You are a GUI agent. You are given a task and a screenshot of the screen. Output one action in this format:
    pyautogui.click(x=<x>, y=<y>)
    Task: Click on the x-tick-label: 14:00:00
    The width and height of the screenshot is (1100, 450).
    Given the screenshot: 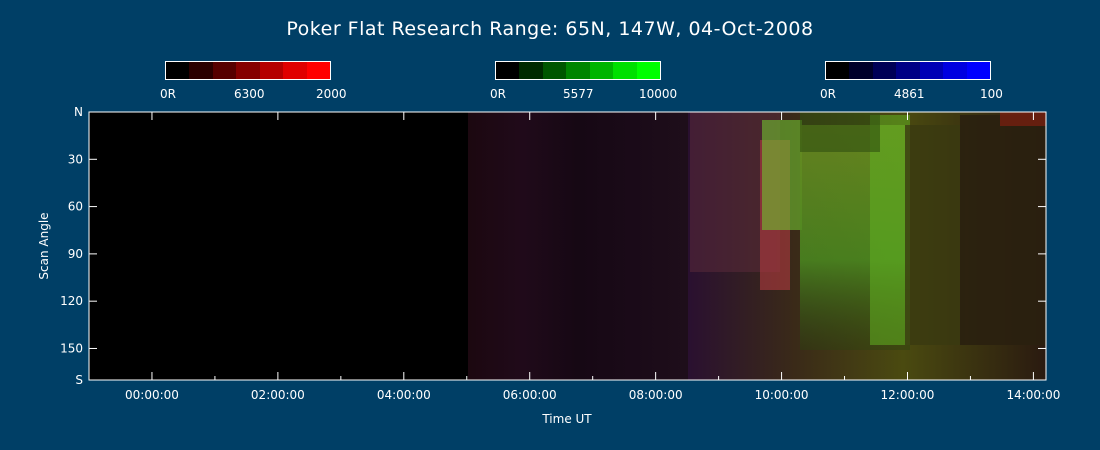 What is the action you would take?
    pyautogui.click(x=1033, y=395)
    